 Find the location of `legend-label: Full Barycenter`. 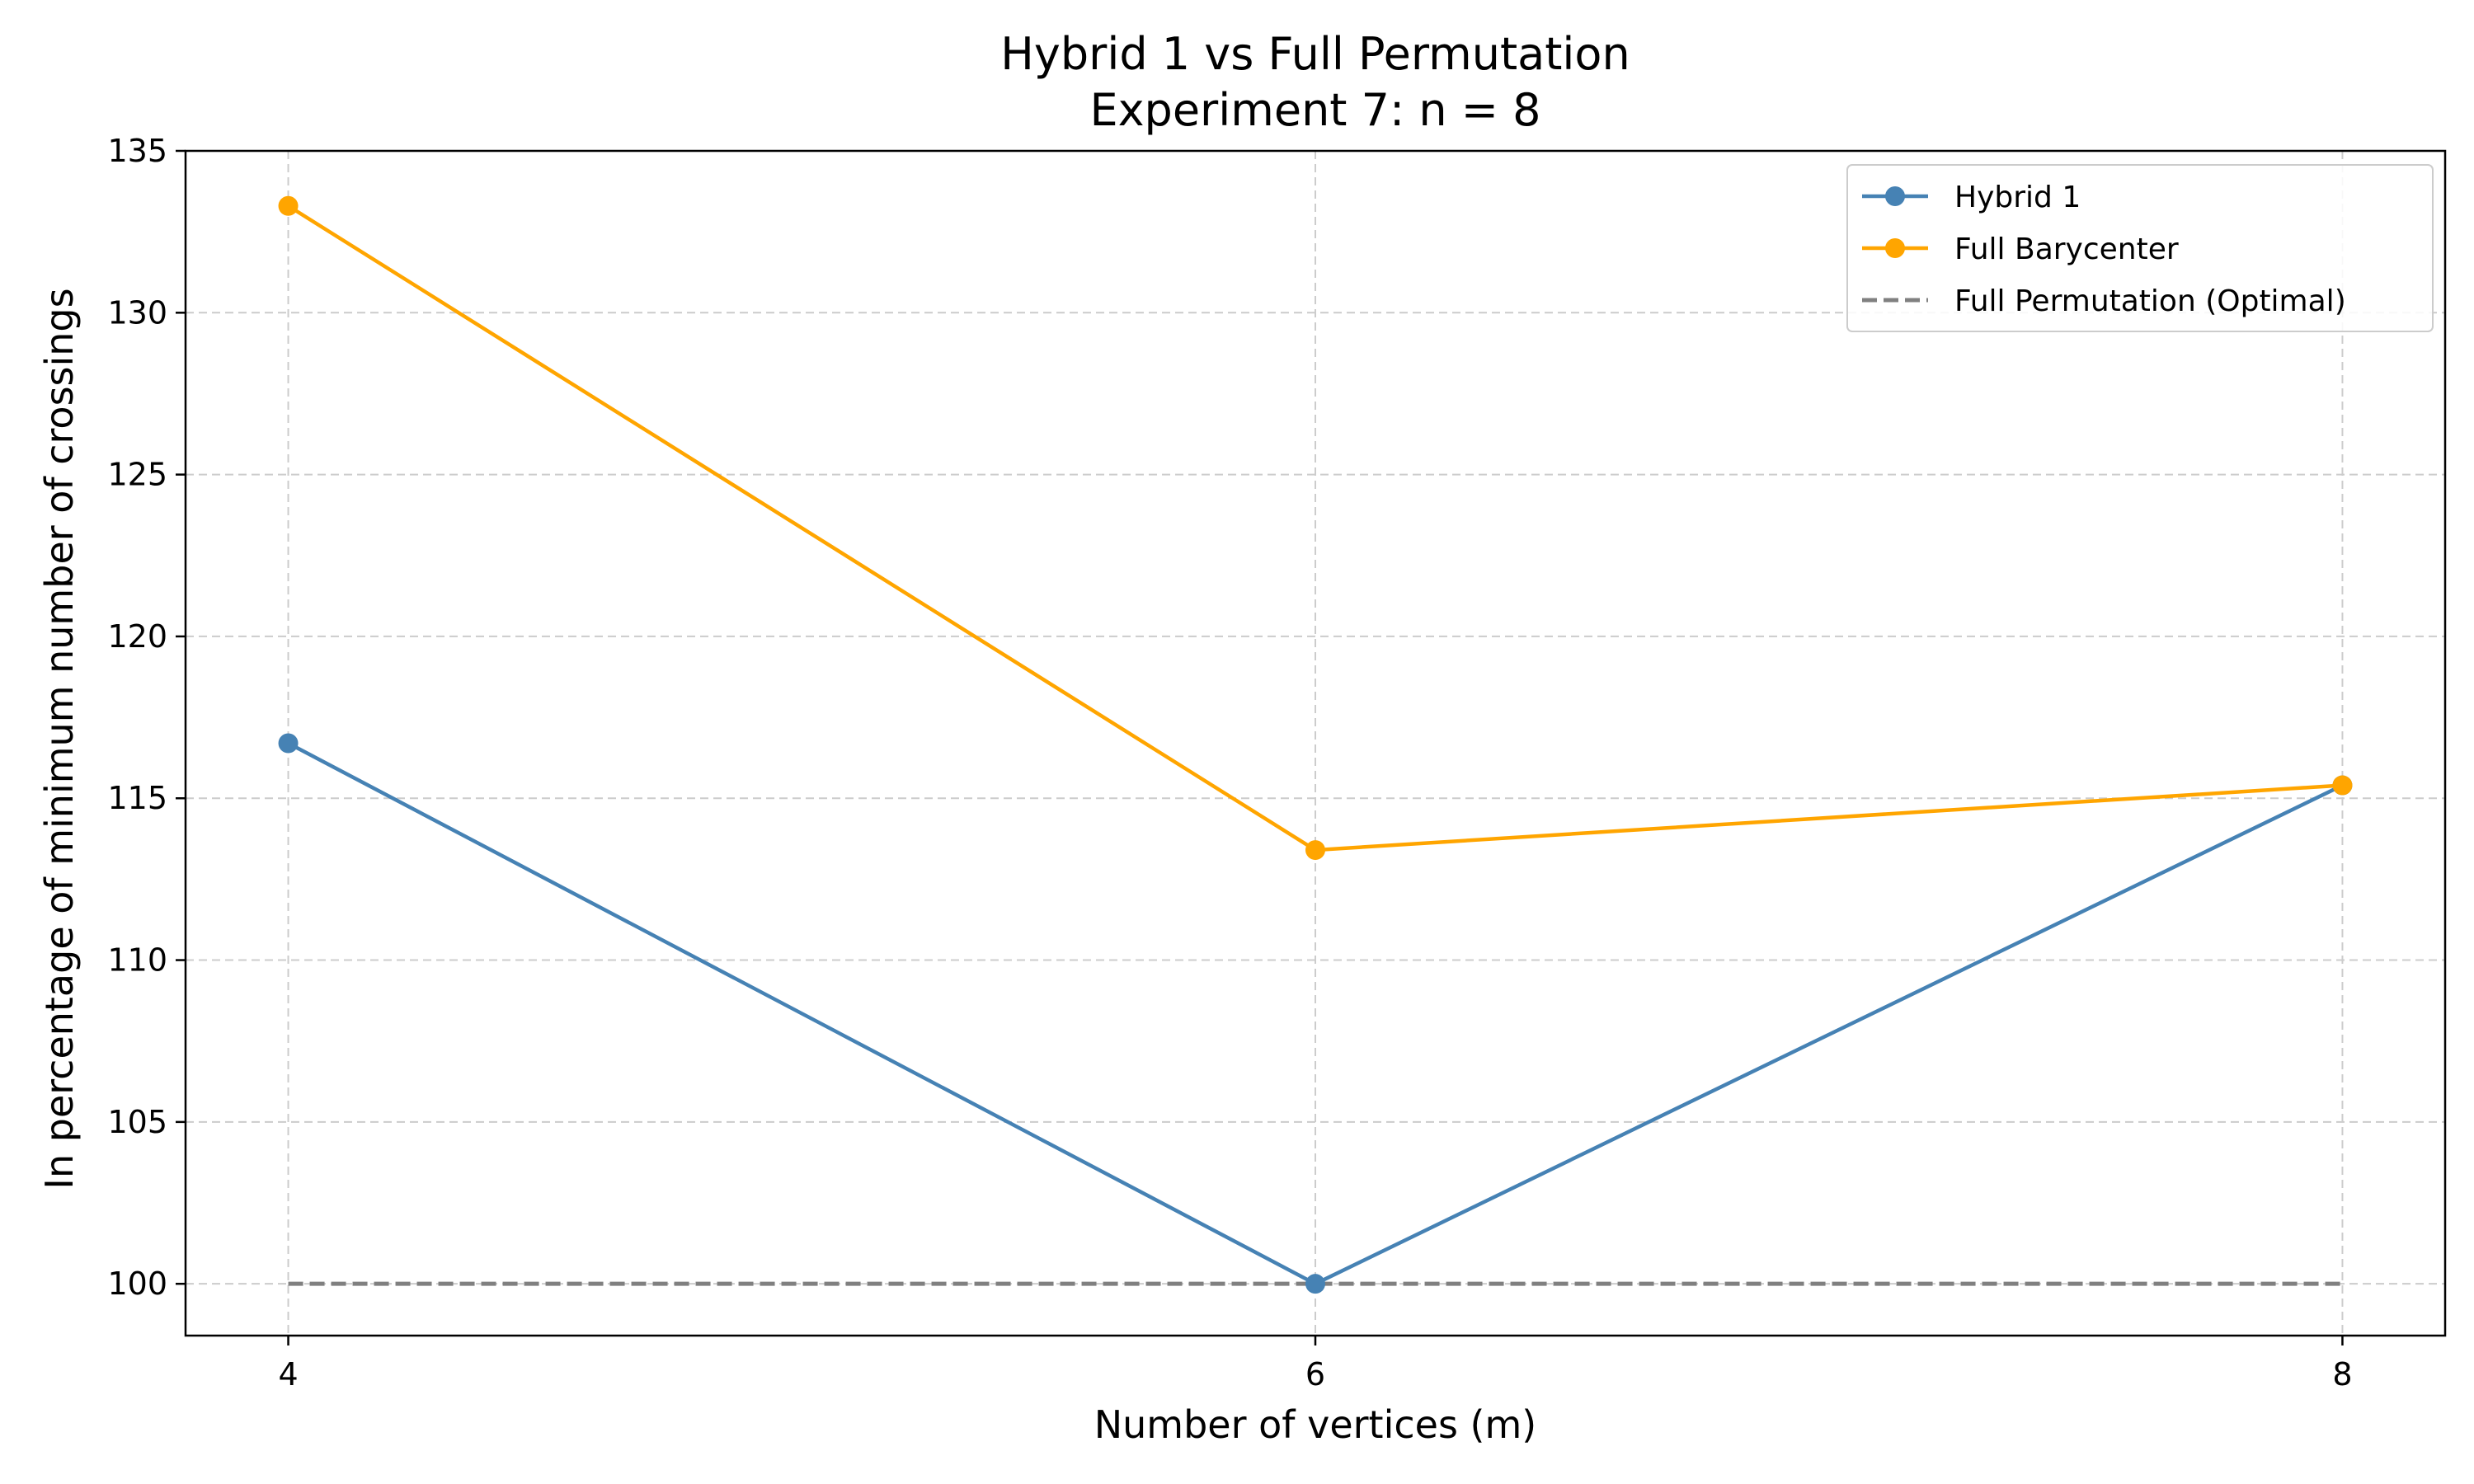

legend-label: Full Barycenter is located at coordinates (2066, 249).